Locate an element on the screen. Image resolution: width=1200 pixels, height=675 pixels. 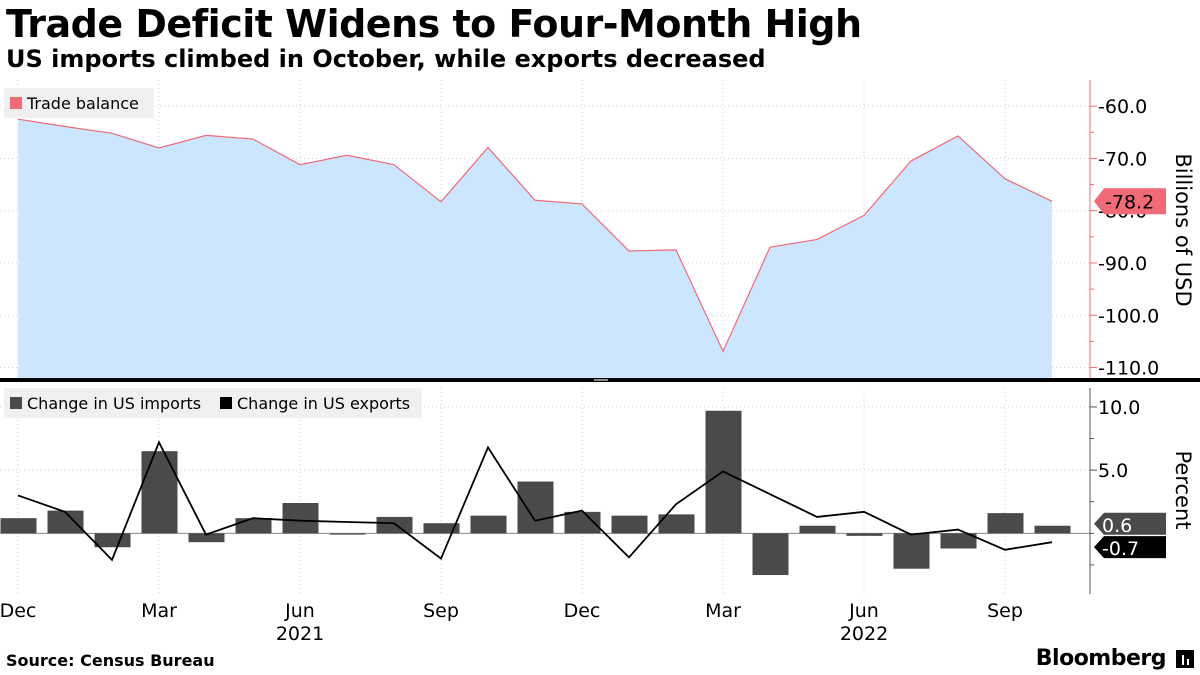
exports-last-value-label: -0.7 is located at coordinates (1120, 549).